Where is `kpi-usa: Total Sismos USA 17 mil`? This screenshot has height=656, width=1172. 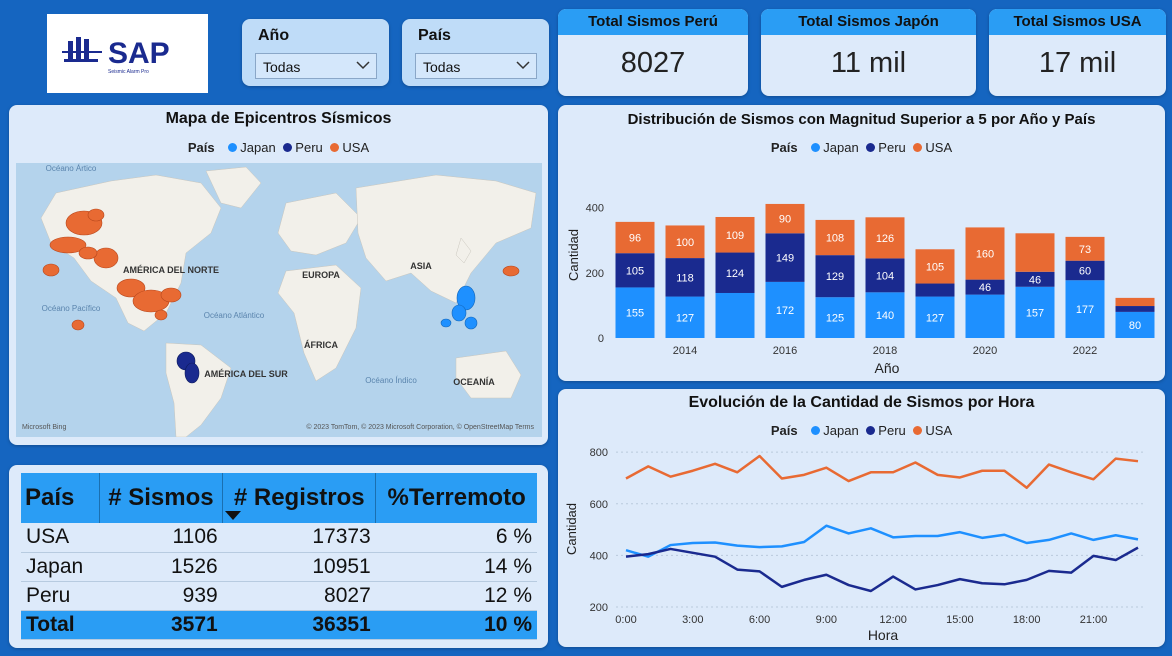 kpi-usa: Total Sismos USA 17 mil is located at coordinates (1077, 52).